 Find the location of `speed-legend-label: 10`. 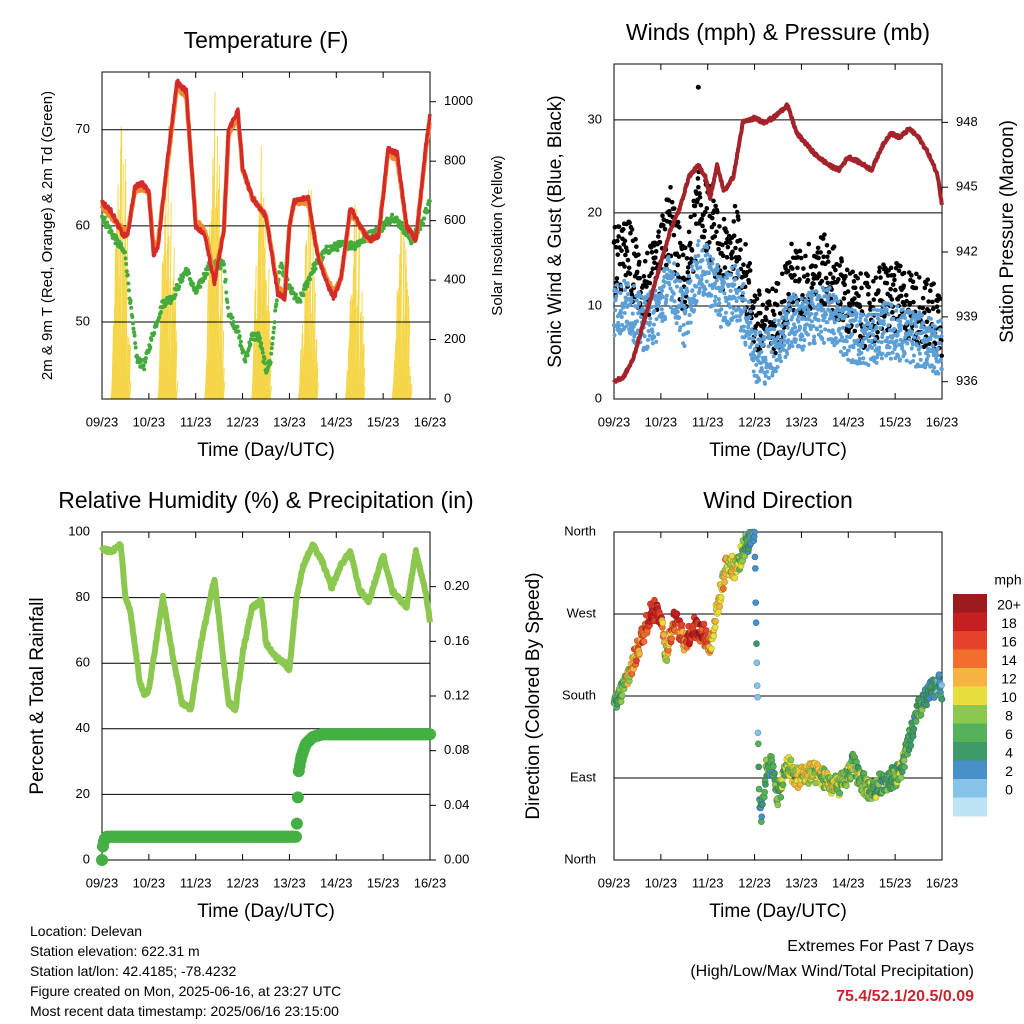

speed-legend-label: 10 is located at coordinates (1009, 697).